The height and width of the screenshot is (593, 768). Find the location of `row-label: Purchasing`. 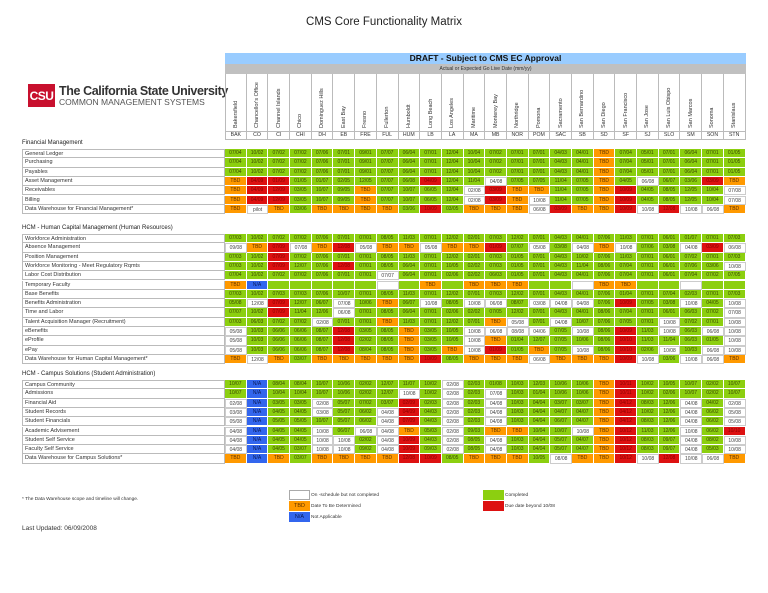

row-label: Purchasing is located at coordinates (123, 163).